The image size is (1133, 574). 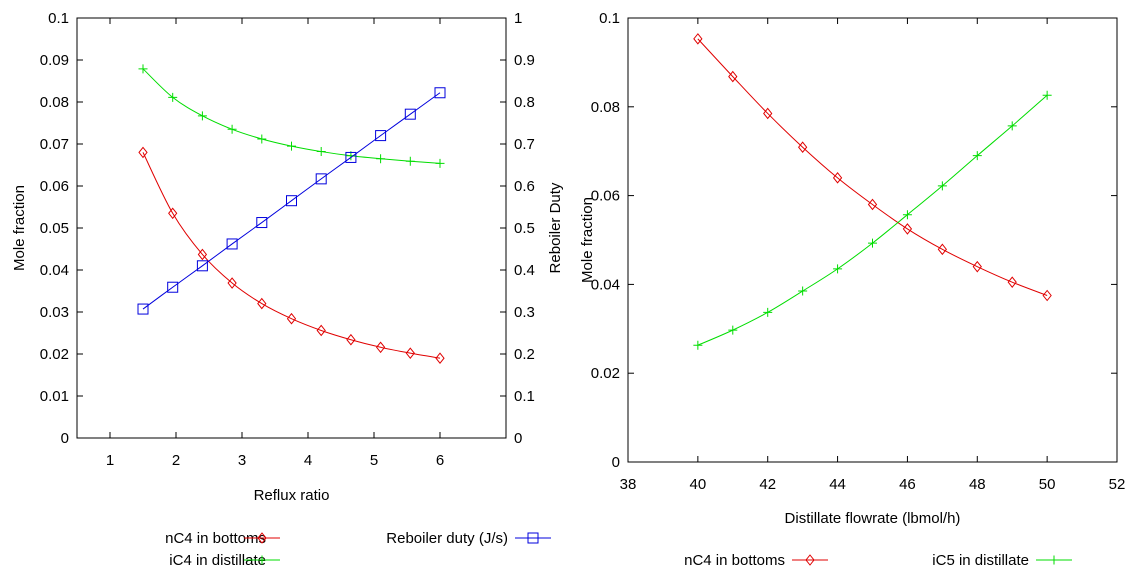 I want to click on y2-tick-label: 0.1, so click(x=524, y=396).